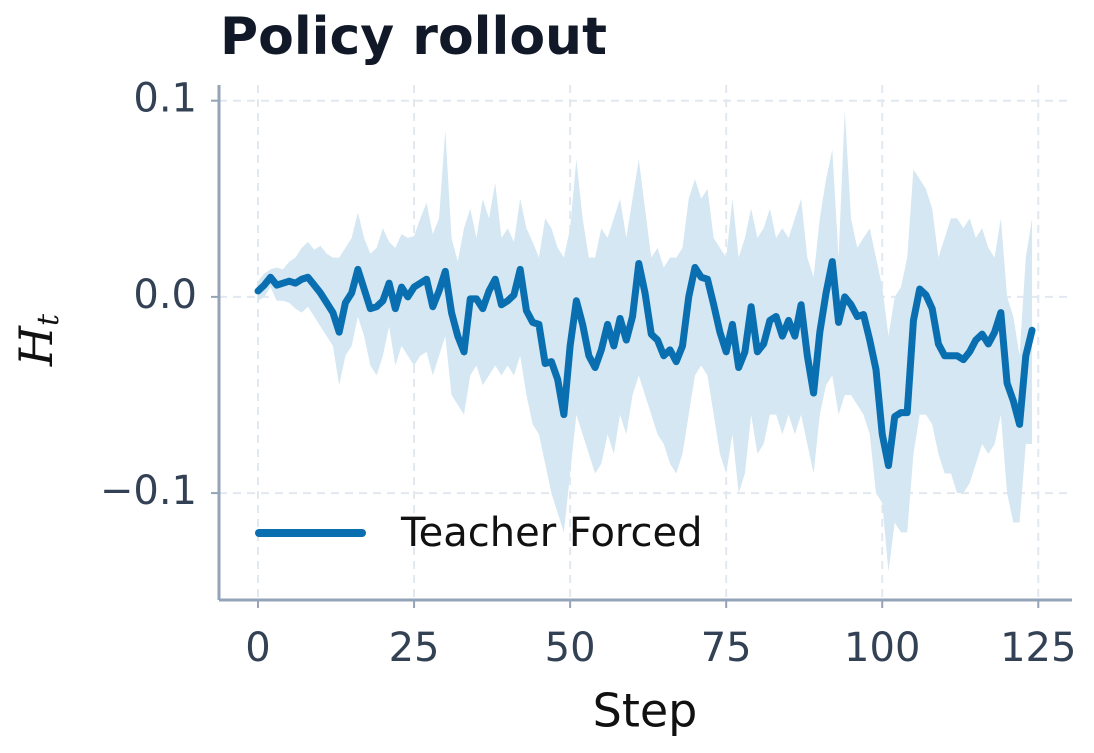  What do you see at coordinates (570, 648) in the screenshot?
I see `x-tick-label: 50` at bounding box center [570, 648].